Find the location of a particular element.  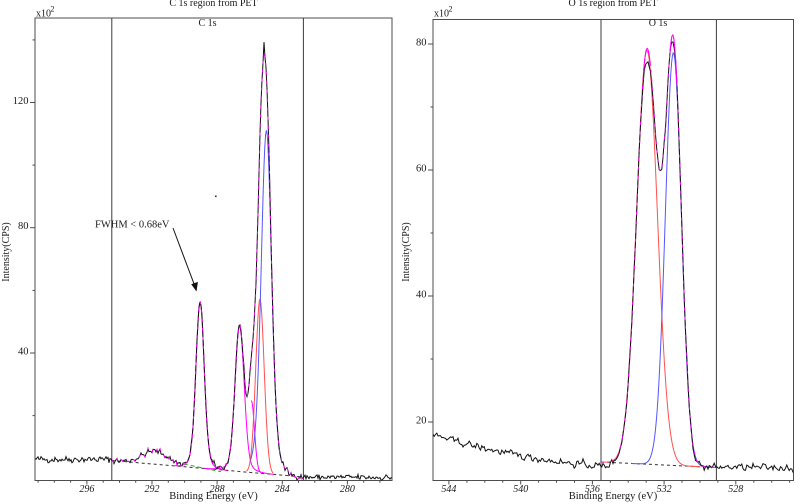

svg-text: O 1s is located at coordinates (658, 23).